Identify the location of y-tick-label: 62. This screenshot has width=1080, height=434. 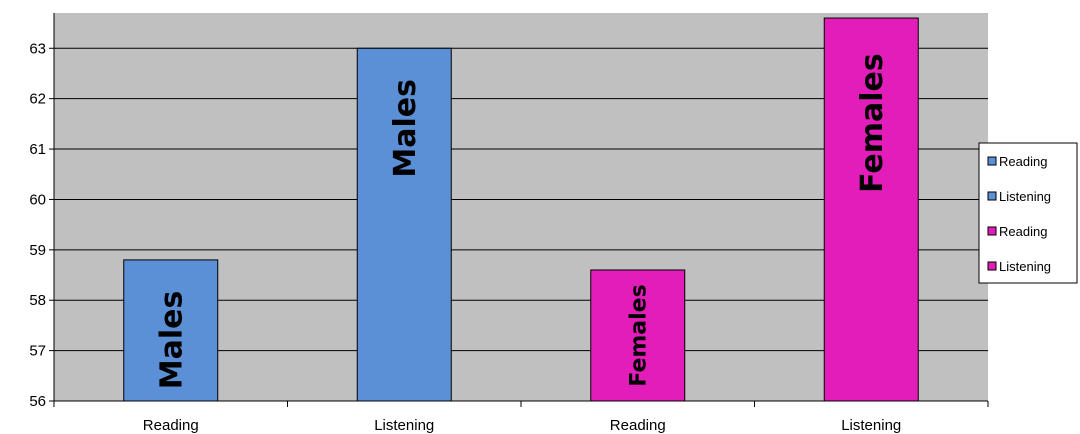
(37, 99).